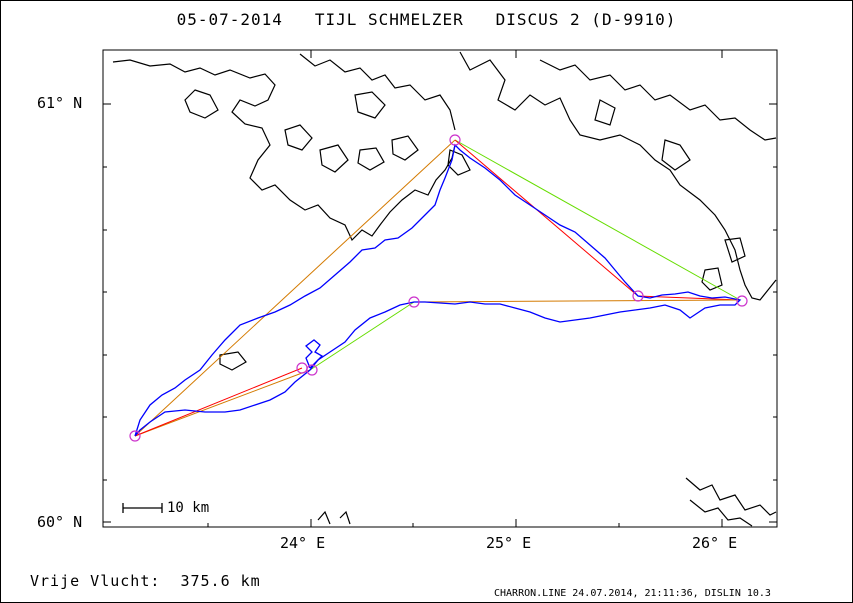 Image resolution: width=853 pixels, height=603 pixels. What do you see at coordinates (314, 354) in the screenshot?
I see `thermal-track` at bounding box center [314, 354].